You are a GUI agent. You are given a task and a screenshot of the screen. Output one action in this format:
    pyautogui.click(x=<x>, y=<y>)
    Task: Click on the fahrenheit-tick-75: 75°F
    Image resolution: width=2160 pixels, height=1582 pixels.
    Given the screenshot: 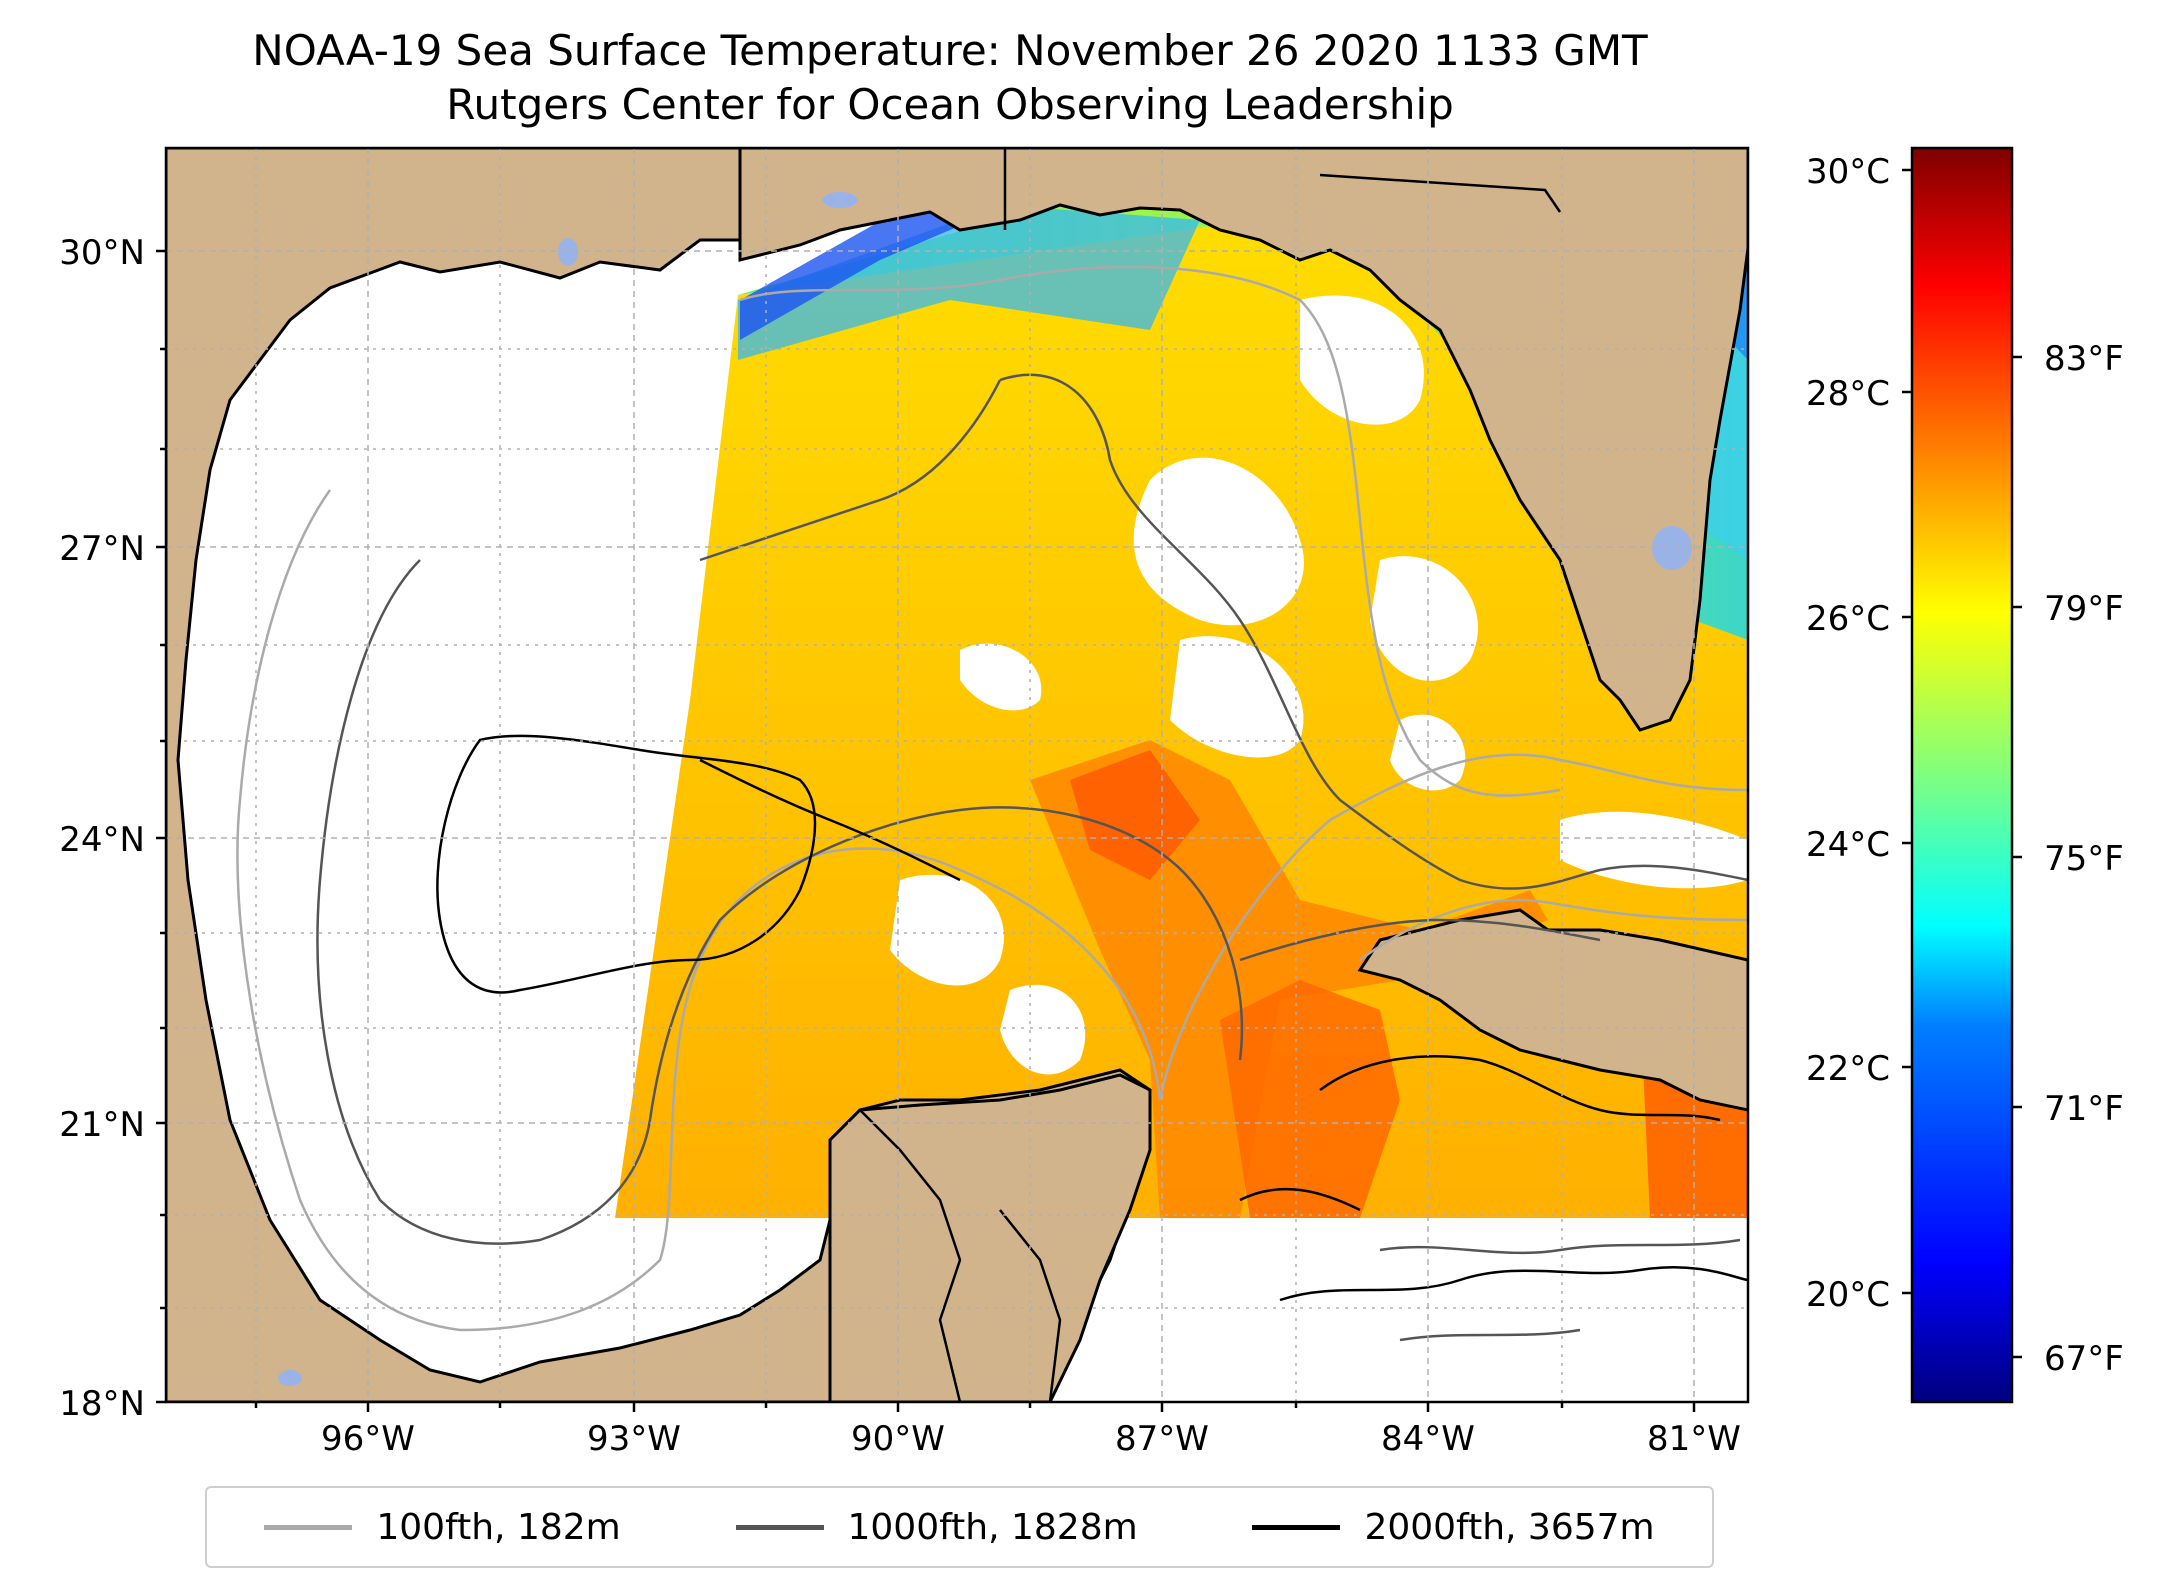 What is the action you would take?
    pyautogui.click(x=2084, y=859)
    